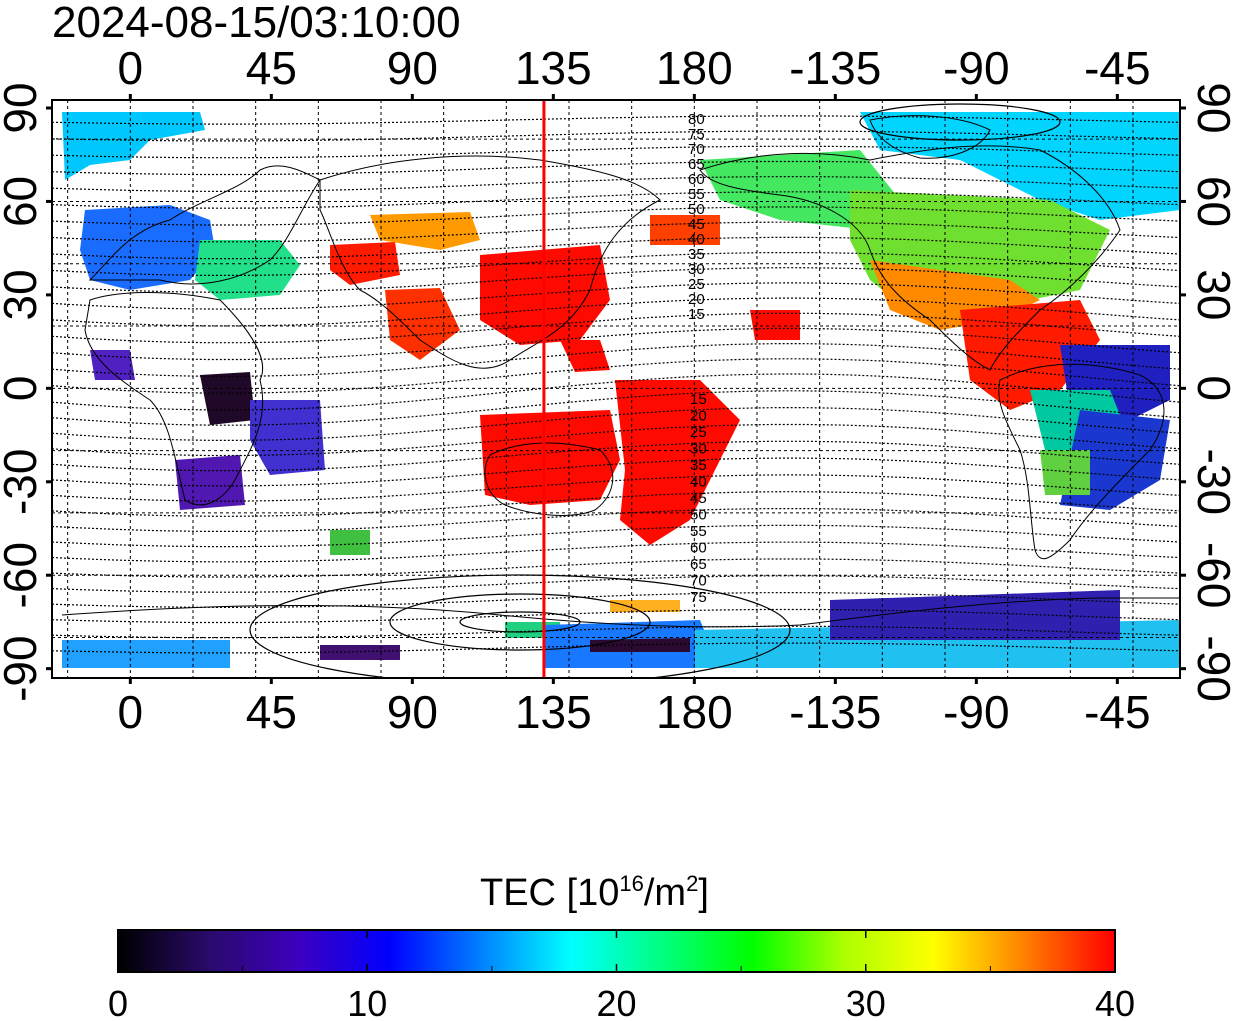 This screenshot has height=1021, width=1235. What do you see at coordinates (696, 164) in the screenshot?
I see `contour-label-north: 65` at bounding box center [696, 164].